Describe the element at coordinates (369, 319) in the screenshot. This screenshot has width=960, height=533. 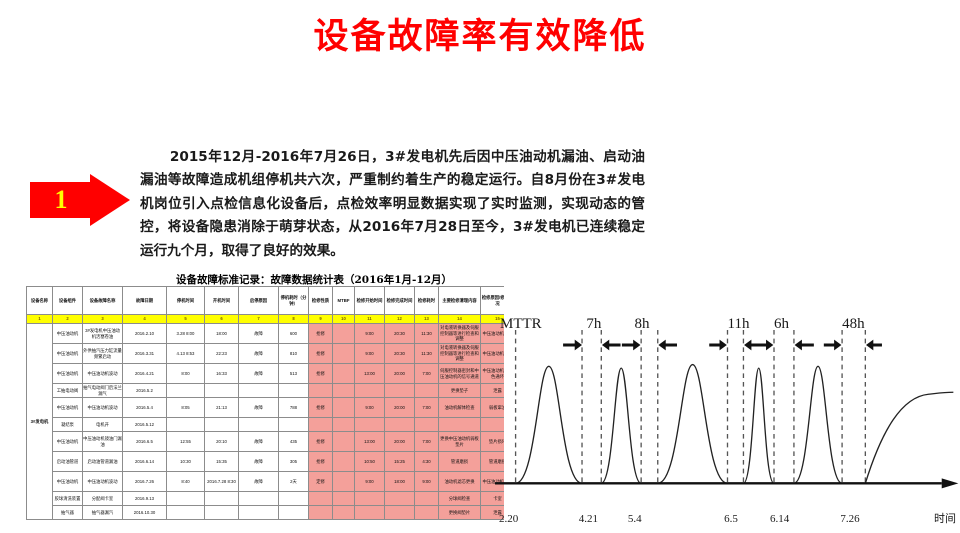
I see `col-num-11: 11` at that location.